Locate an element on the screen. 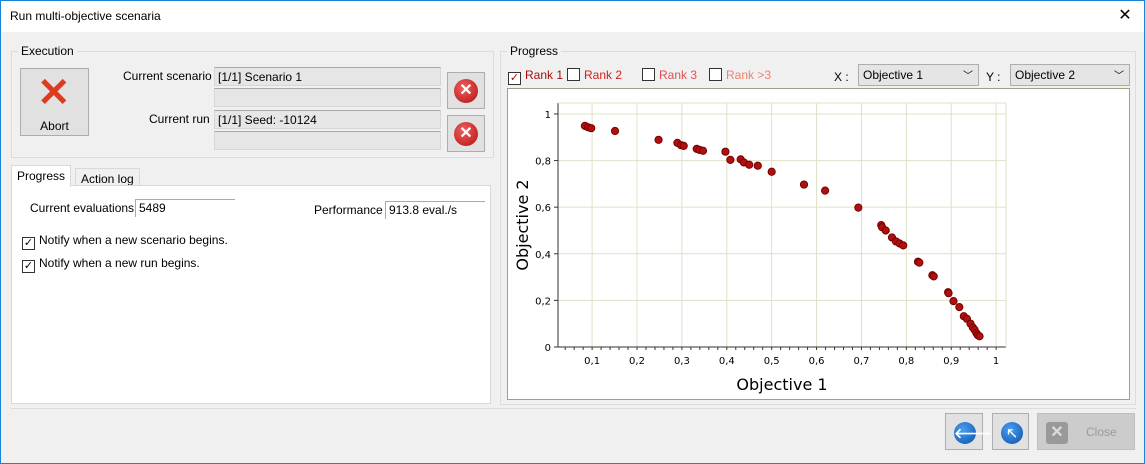  up-left-button: 🡔 is located at coordinates (1010, 431).